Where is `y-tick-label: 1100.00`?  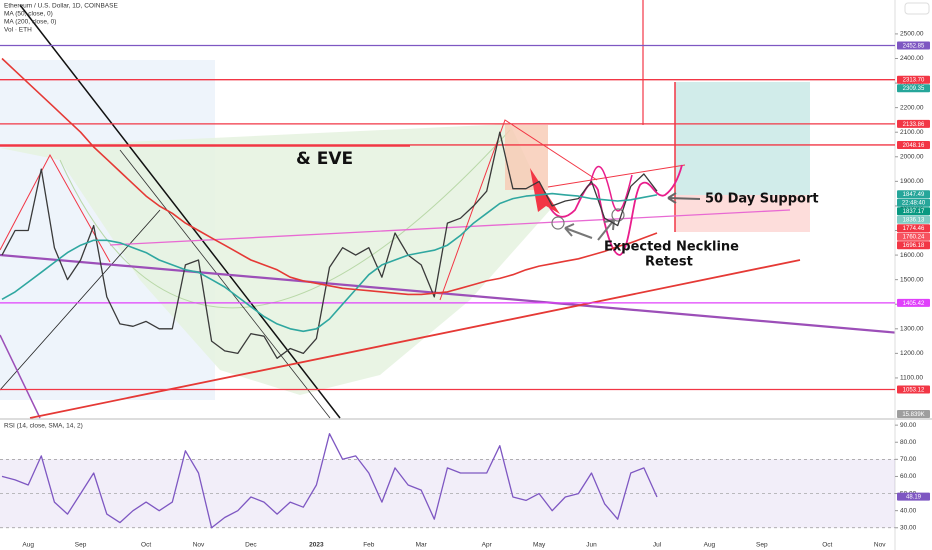 y-tick-label: 1100.00 is located at coordinates (911, 378).